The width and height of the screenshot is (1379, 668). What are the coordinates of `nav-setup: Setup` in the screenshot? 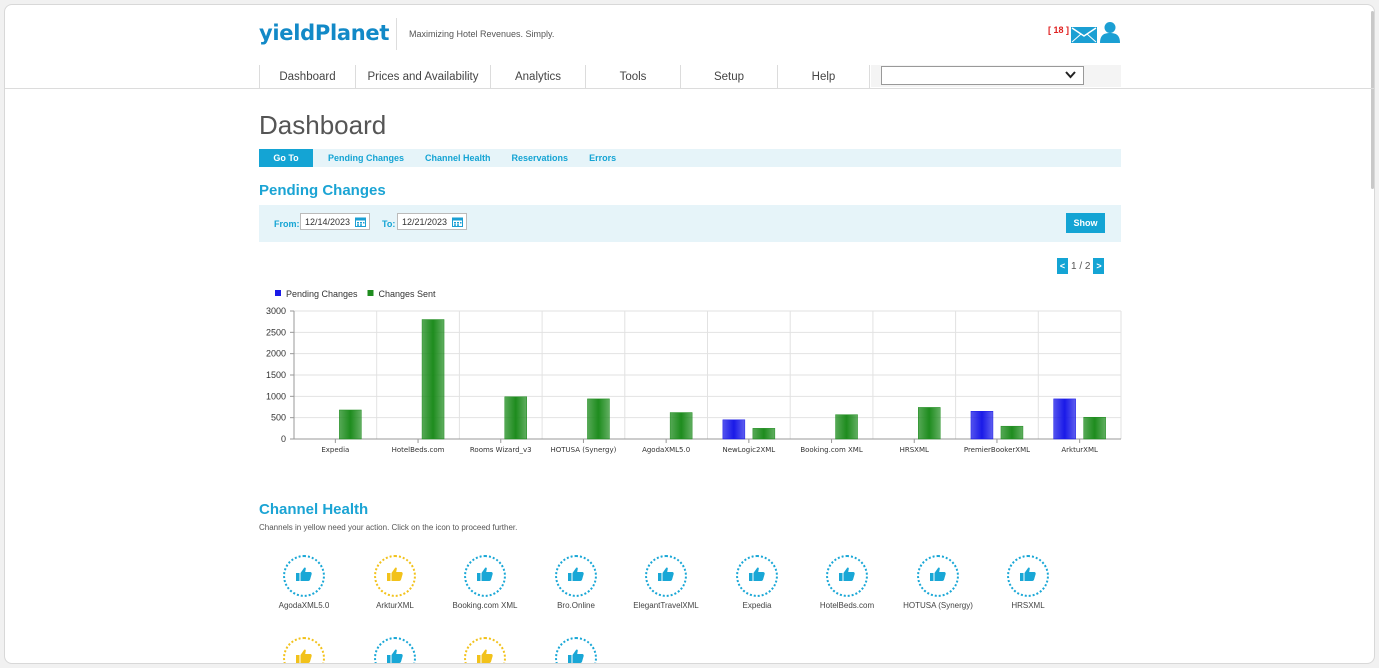 It's located at (728, 77).